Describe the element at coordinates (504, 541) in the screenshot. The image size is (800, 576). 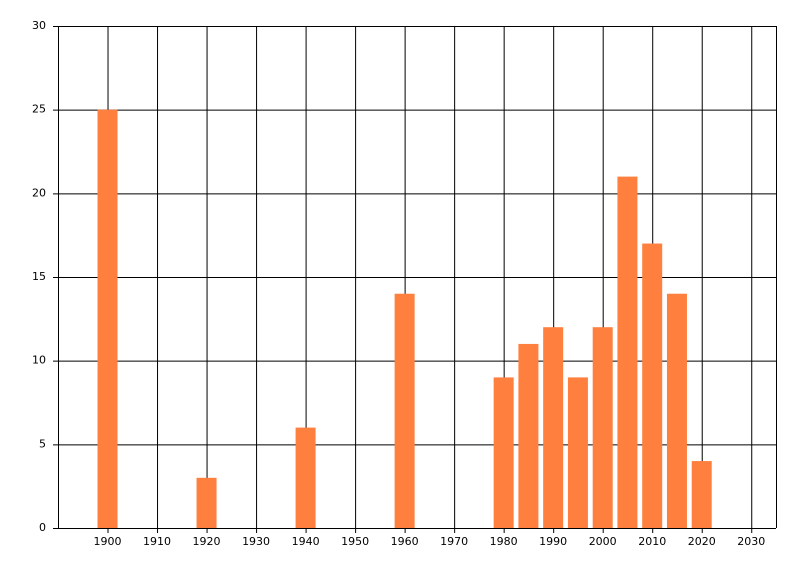
I see `x-tick-label: 1980` at that location.